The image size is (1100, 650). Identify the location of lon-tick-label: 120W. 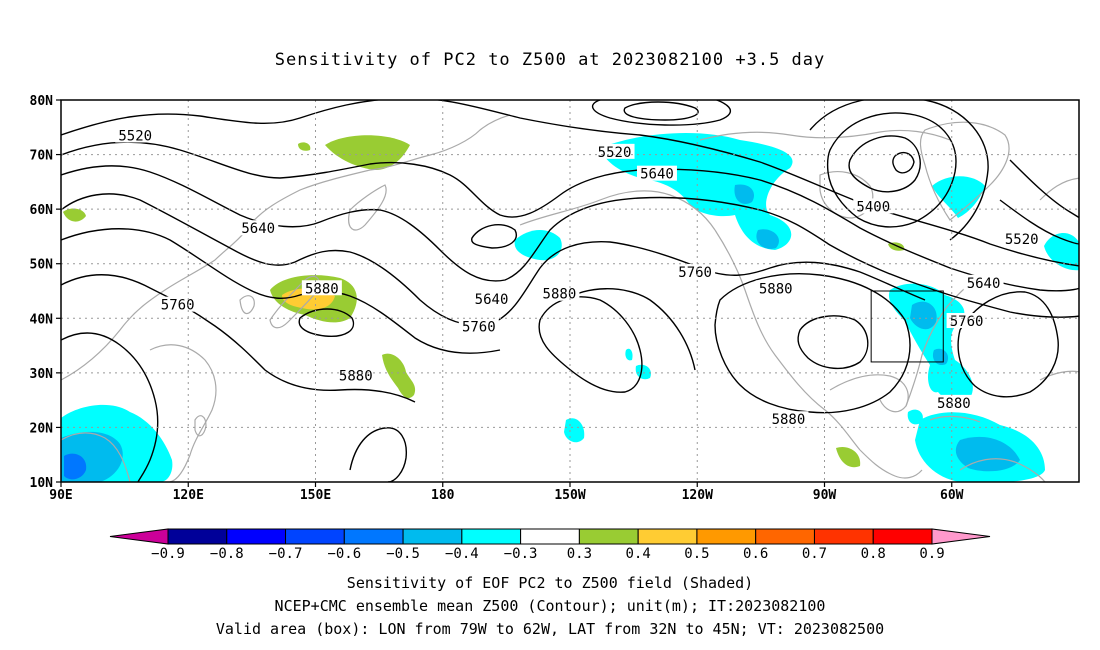
(697, 495).